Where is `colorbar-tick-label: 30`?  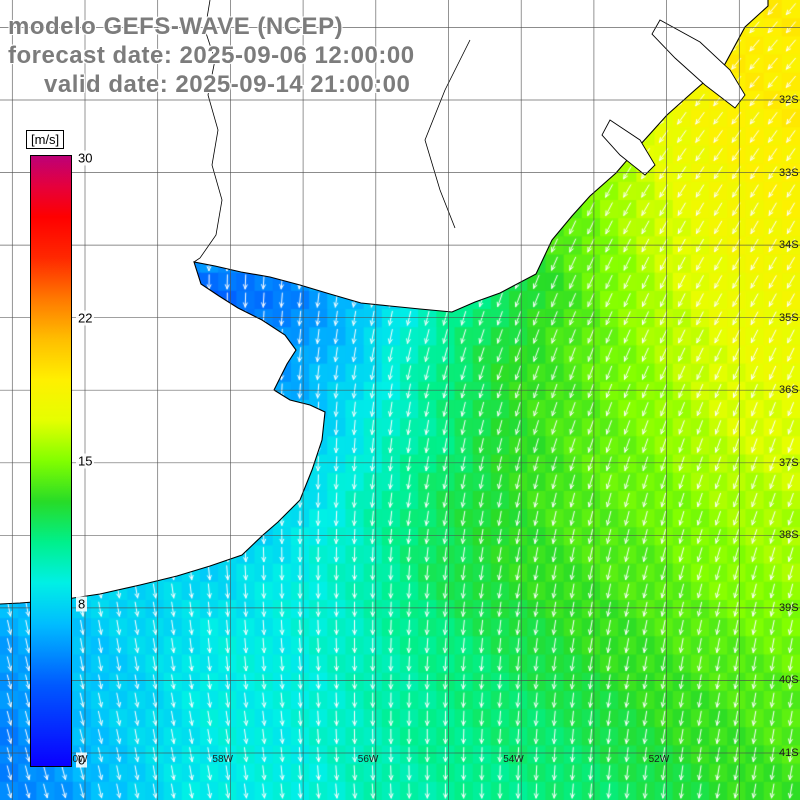 colorbar-tick-label: 30 is located at coordinates (85, 158).